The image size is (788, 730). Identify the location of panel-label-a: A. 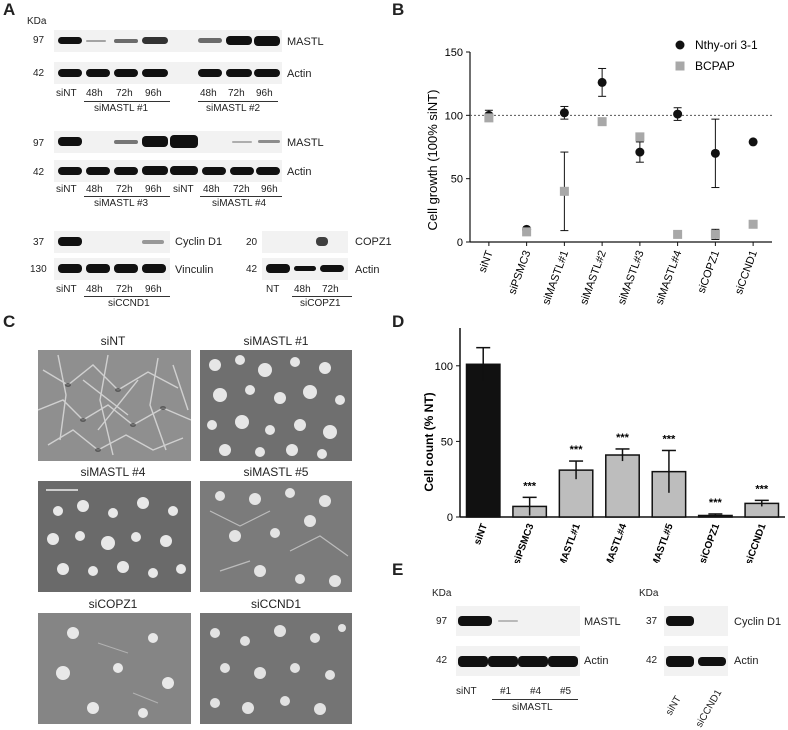
(9, 9).